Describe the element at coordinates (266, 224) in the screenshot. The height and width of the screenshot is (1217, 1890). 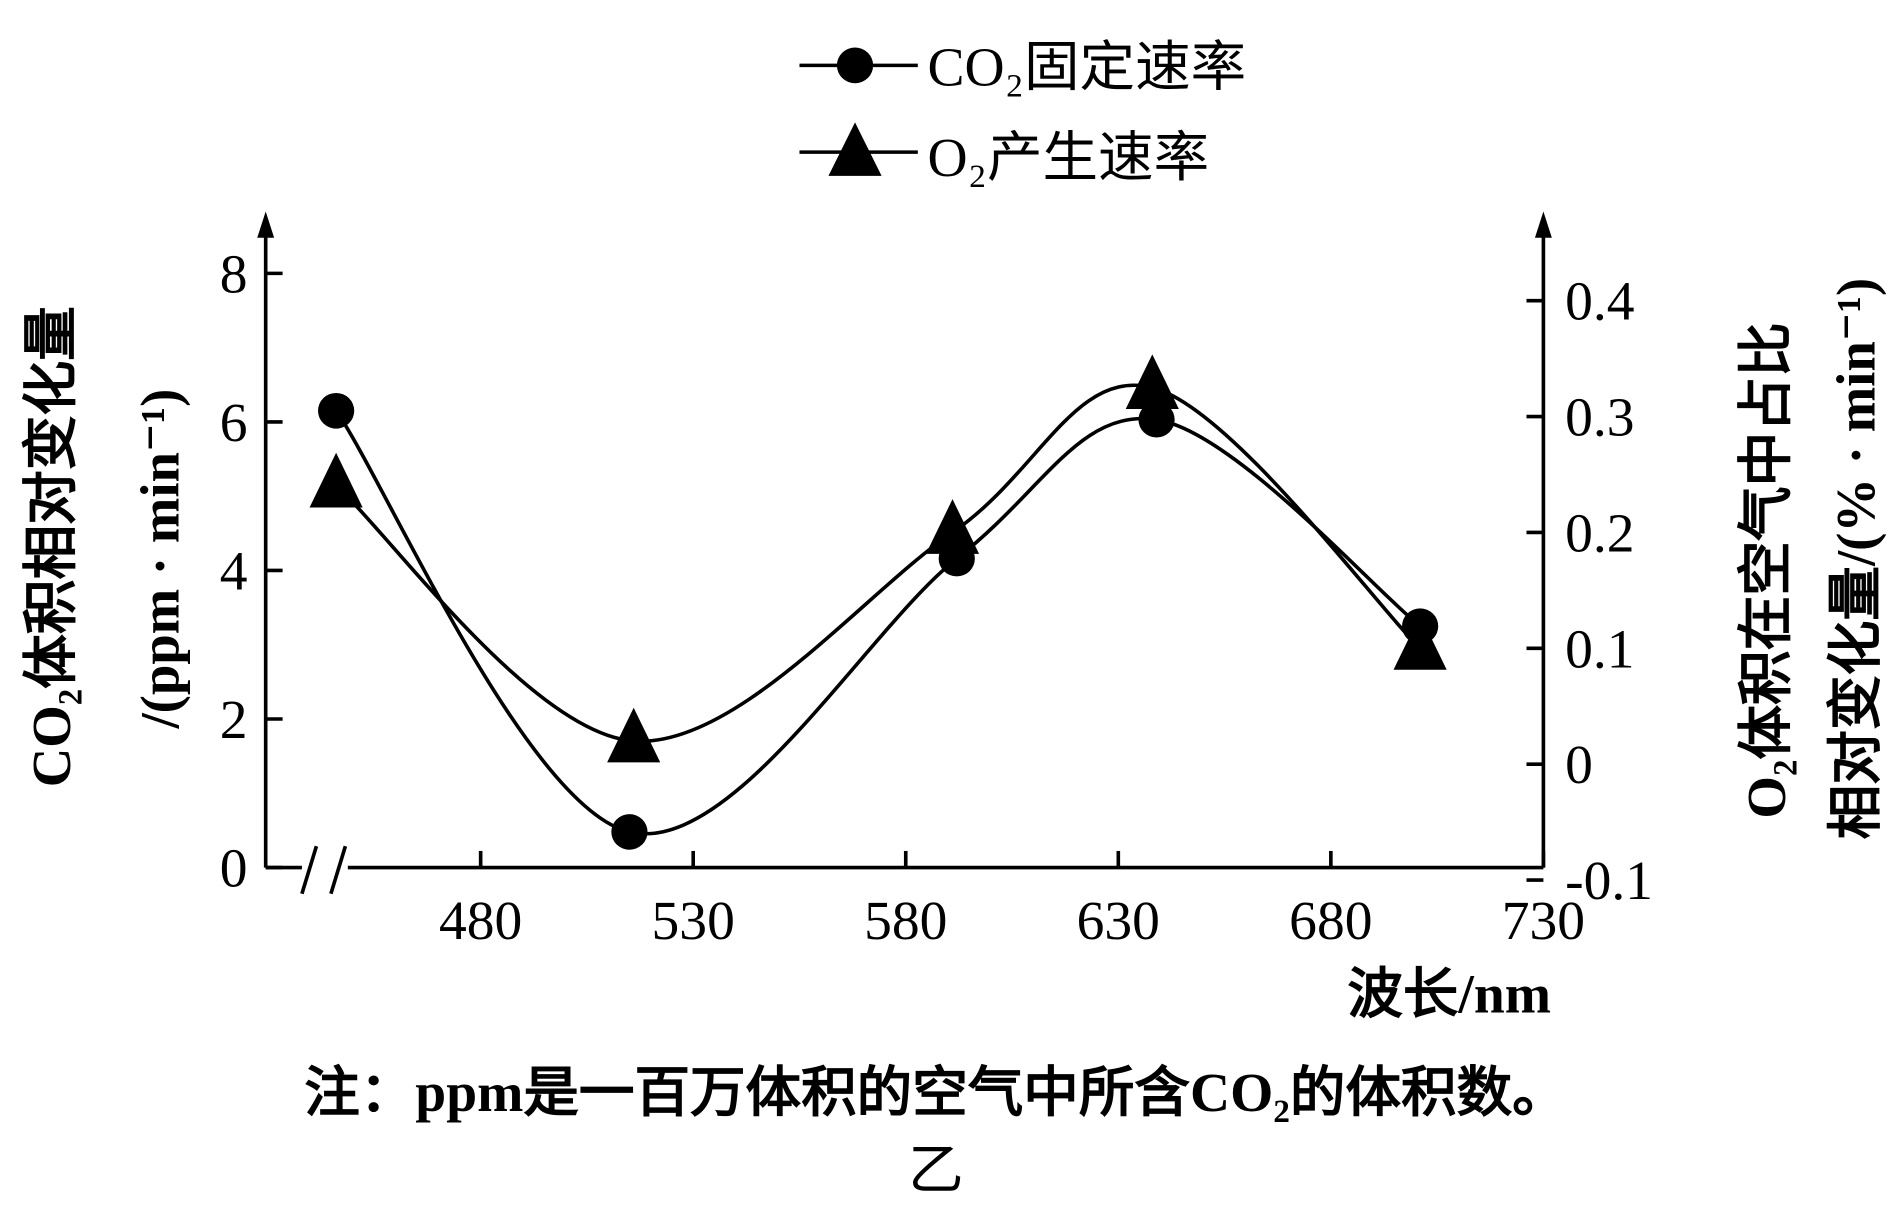
I see `y-axis-left-arrow` at that location.